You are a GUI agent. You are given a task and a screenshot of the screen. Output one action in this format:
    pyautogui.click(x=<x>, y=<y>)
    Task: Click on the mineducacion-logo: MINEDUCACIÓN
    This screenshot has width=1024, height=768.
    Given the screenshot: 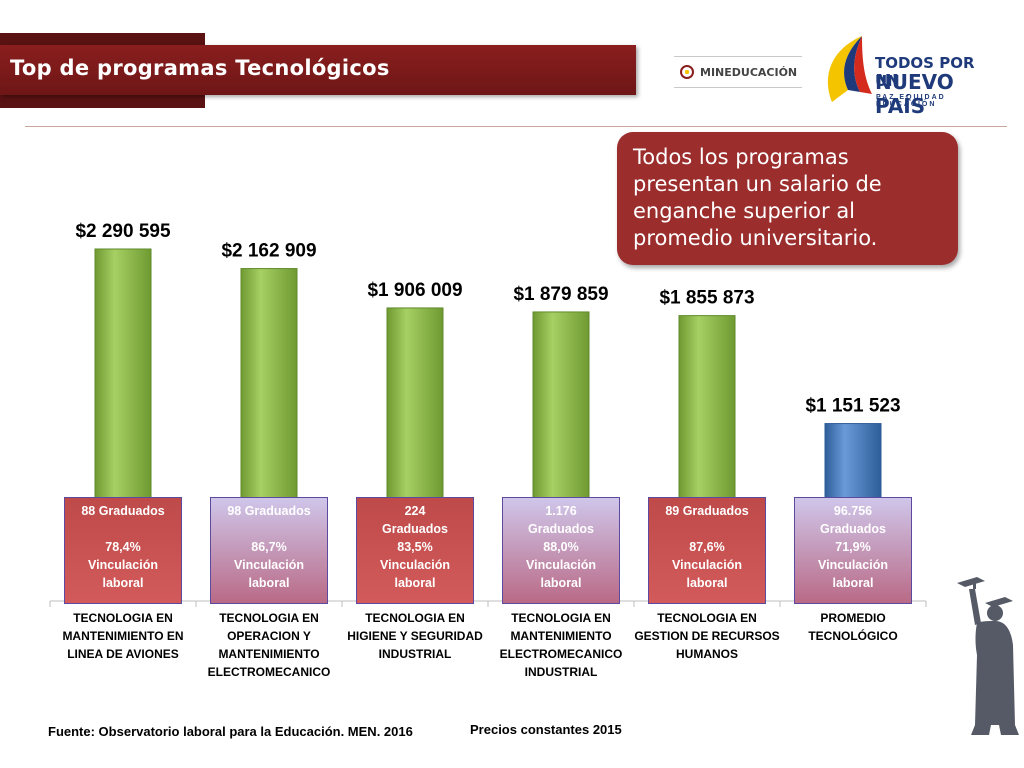 What is the action you would take?
    pyautogui.click(x=738, y=72)
    